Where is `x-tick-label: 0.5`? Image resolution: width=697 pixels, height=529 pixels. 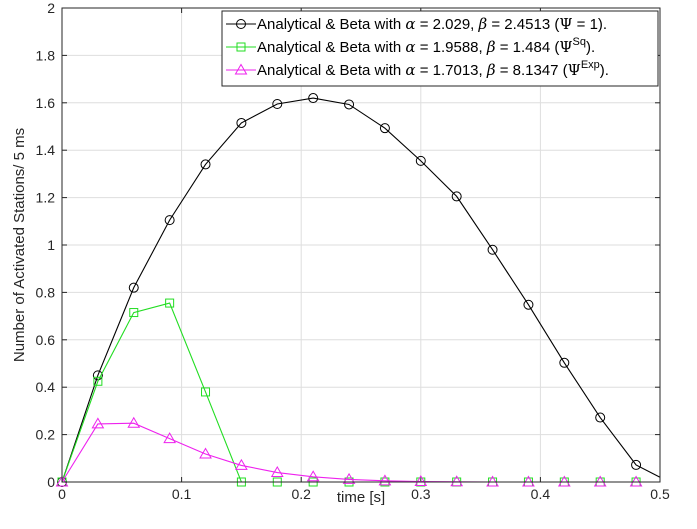
x-tick-label: 0.5 is located at coordinates (660, 494).